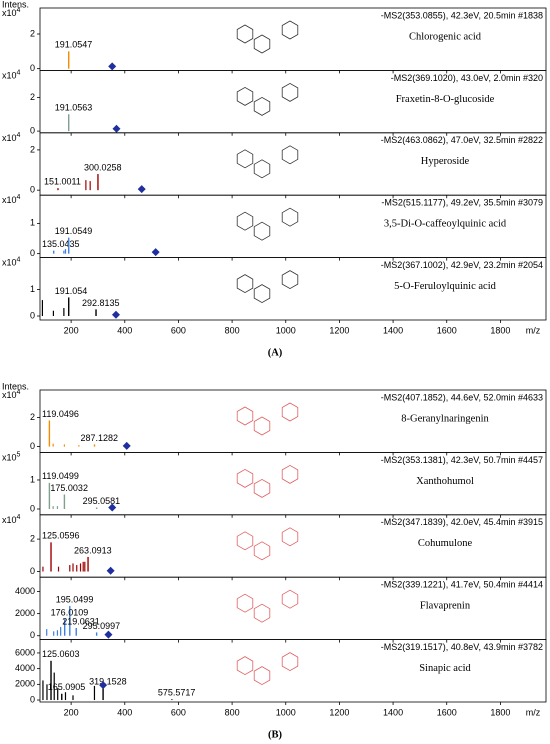  I want to click on scan-header: -MS2(319.1517), 40.8eV, 43.9min #3782, so click(462, 647).